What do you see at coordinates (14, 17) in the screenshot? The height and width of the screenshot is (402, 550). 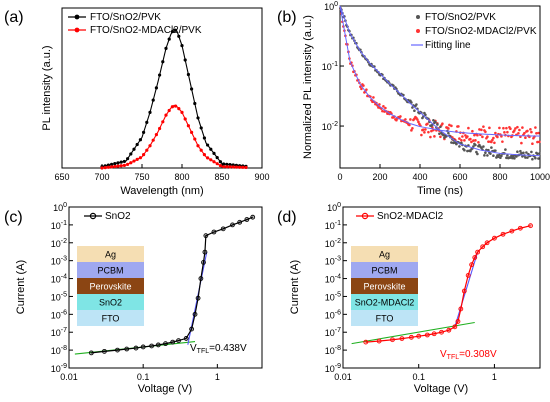 I see `panel-label-a: (a)` at bounding box center [14, 17].